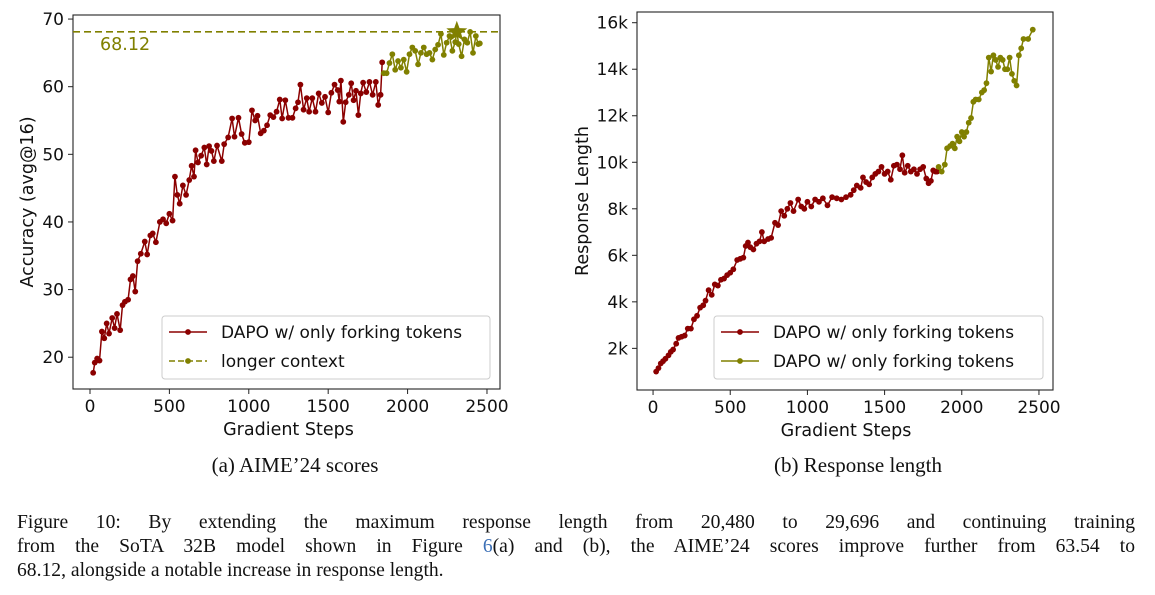 The height and width of the screenshot is (595, 1155). Describe the element at coordinates (53, 291) in the screenshot. I see `y-tick-label: 30` at that location.